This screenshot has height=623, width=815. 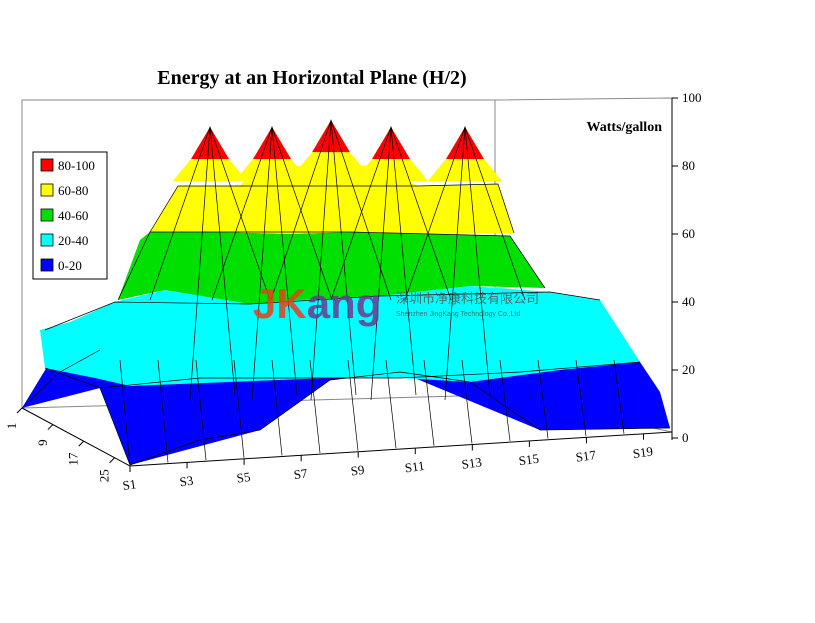 What do you see at coordinates (73, 240) in the screenshot?
I see `legend-label: 20-40` at bounding box center [73, 240].